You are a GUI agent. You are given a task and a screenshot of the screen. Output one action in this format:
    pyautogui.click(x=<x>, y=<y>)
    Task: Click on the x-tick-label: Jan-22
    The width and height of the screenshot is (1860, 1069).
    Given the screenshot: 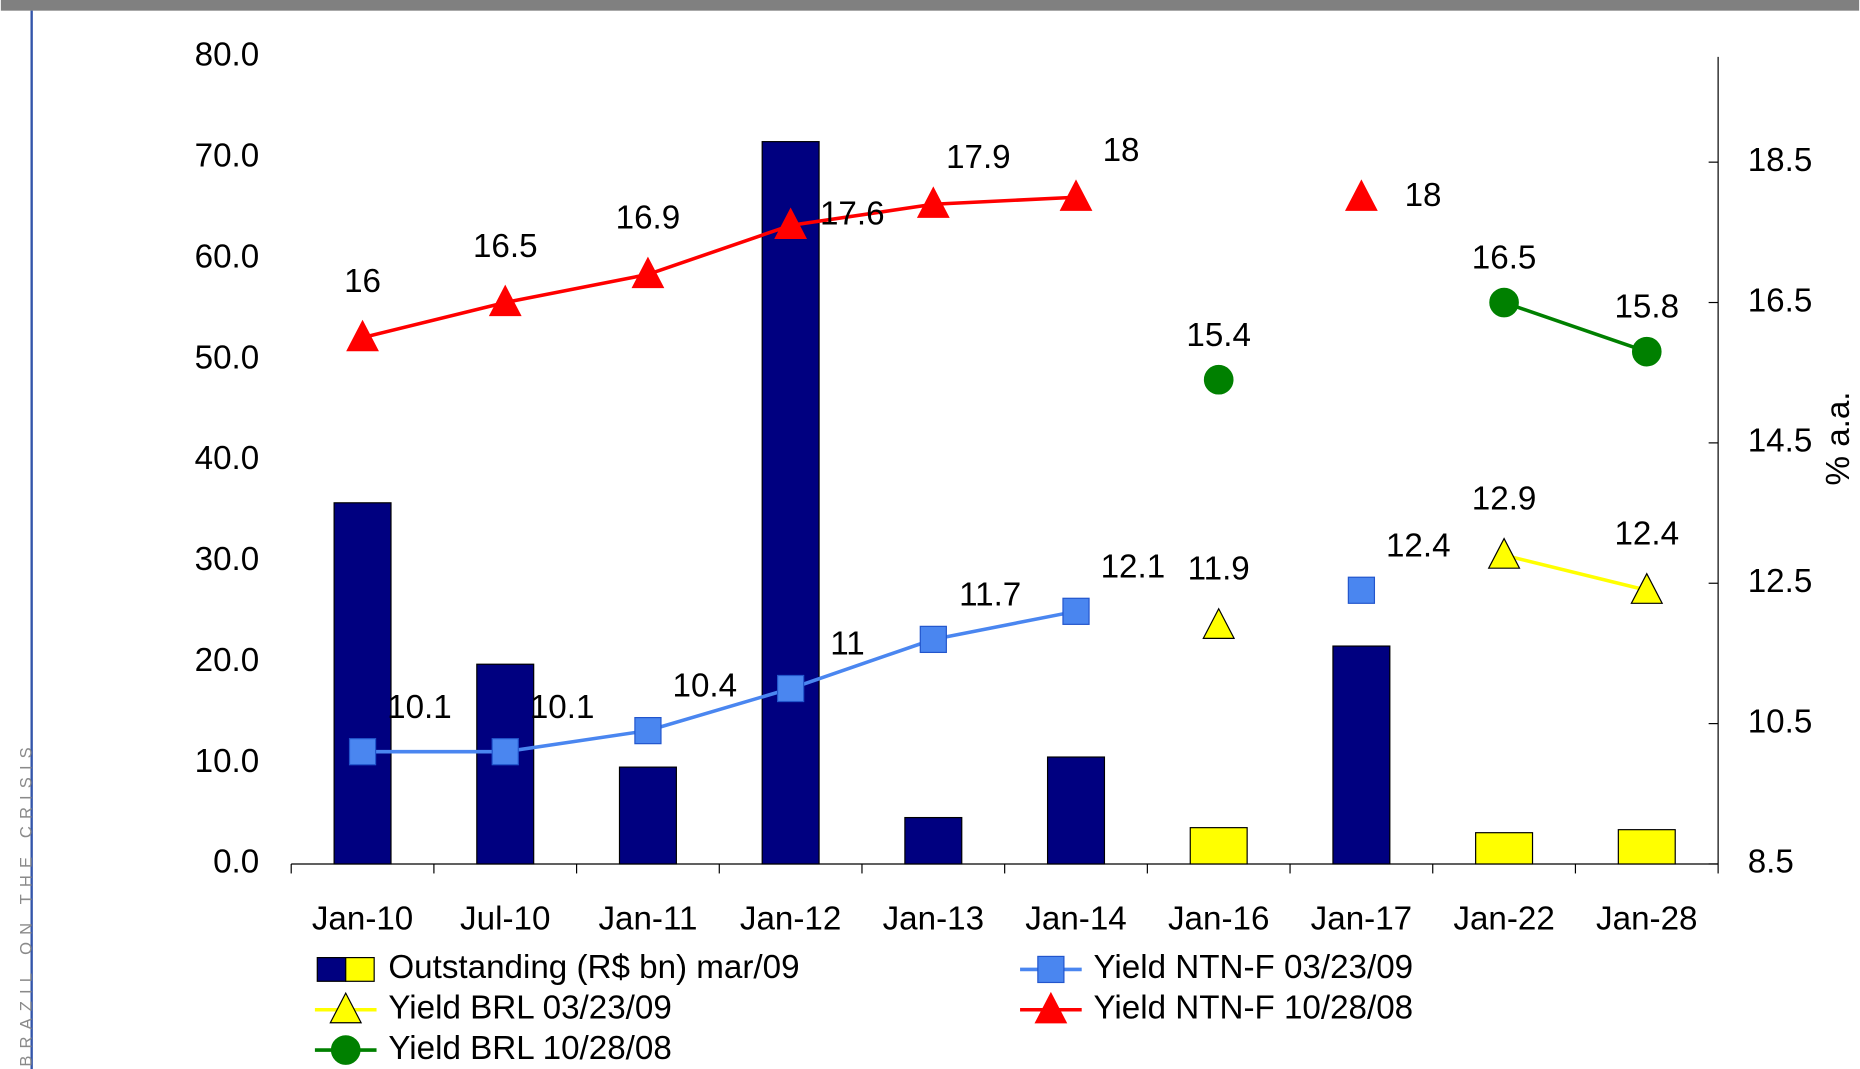 What is the action you would take?
    pyautogui.click(x=1503, y=919)
    